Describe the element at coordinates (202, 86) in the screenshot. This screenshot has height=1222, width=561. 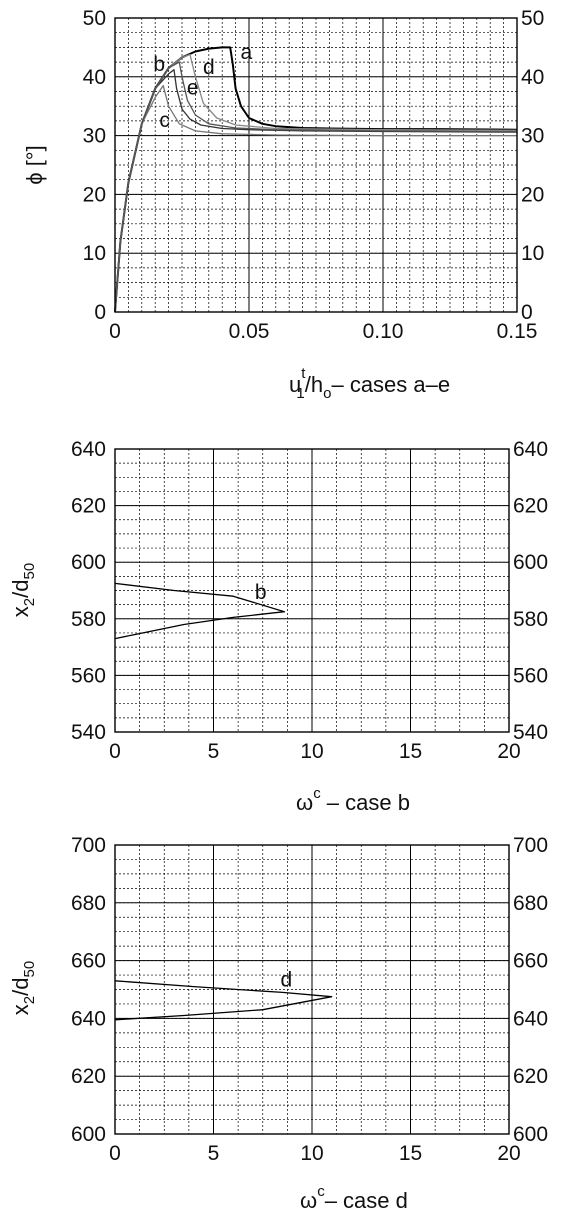
I see `curve-labels: a b c de` at that location.